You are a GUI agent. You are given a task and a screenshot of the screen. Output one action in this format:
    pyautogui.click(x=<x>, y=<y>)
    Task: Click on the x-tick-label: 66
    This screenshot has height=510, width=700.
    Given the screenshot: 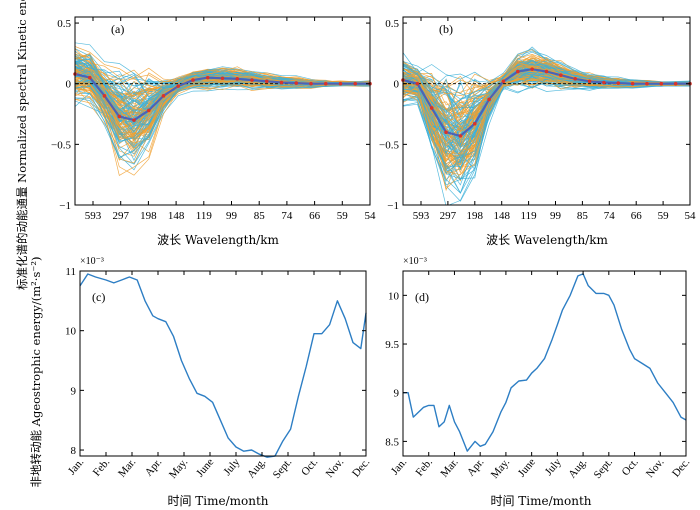 What is the action you would take?
    pyautogui.click(x=315, y=216)
    